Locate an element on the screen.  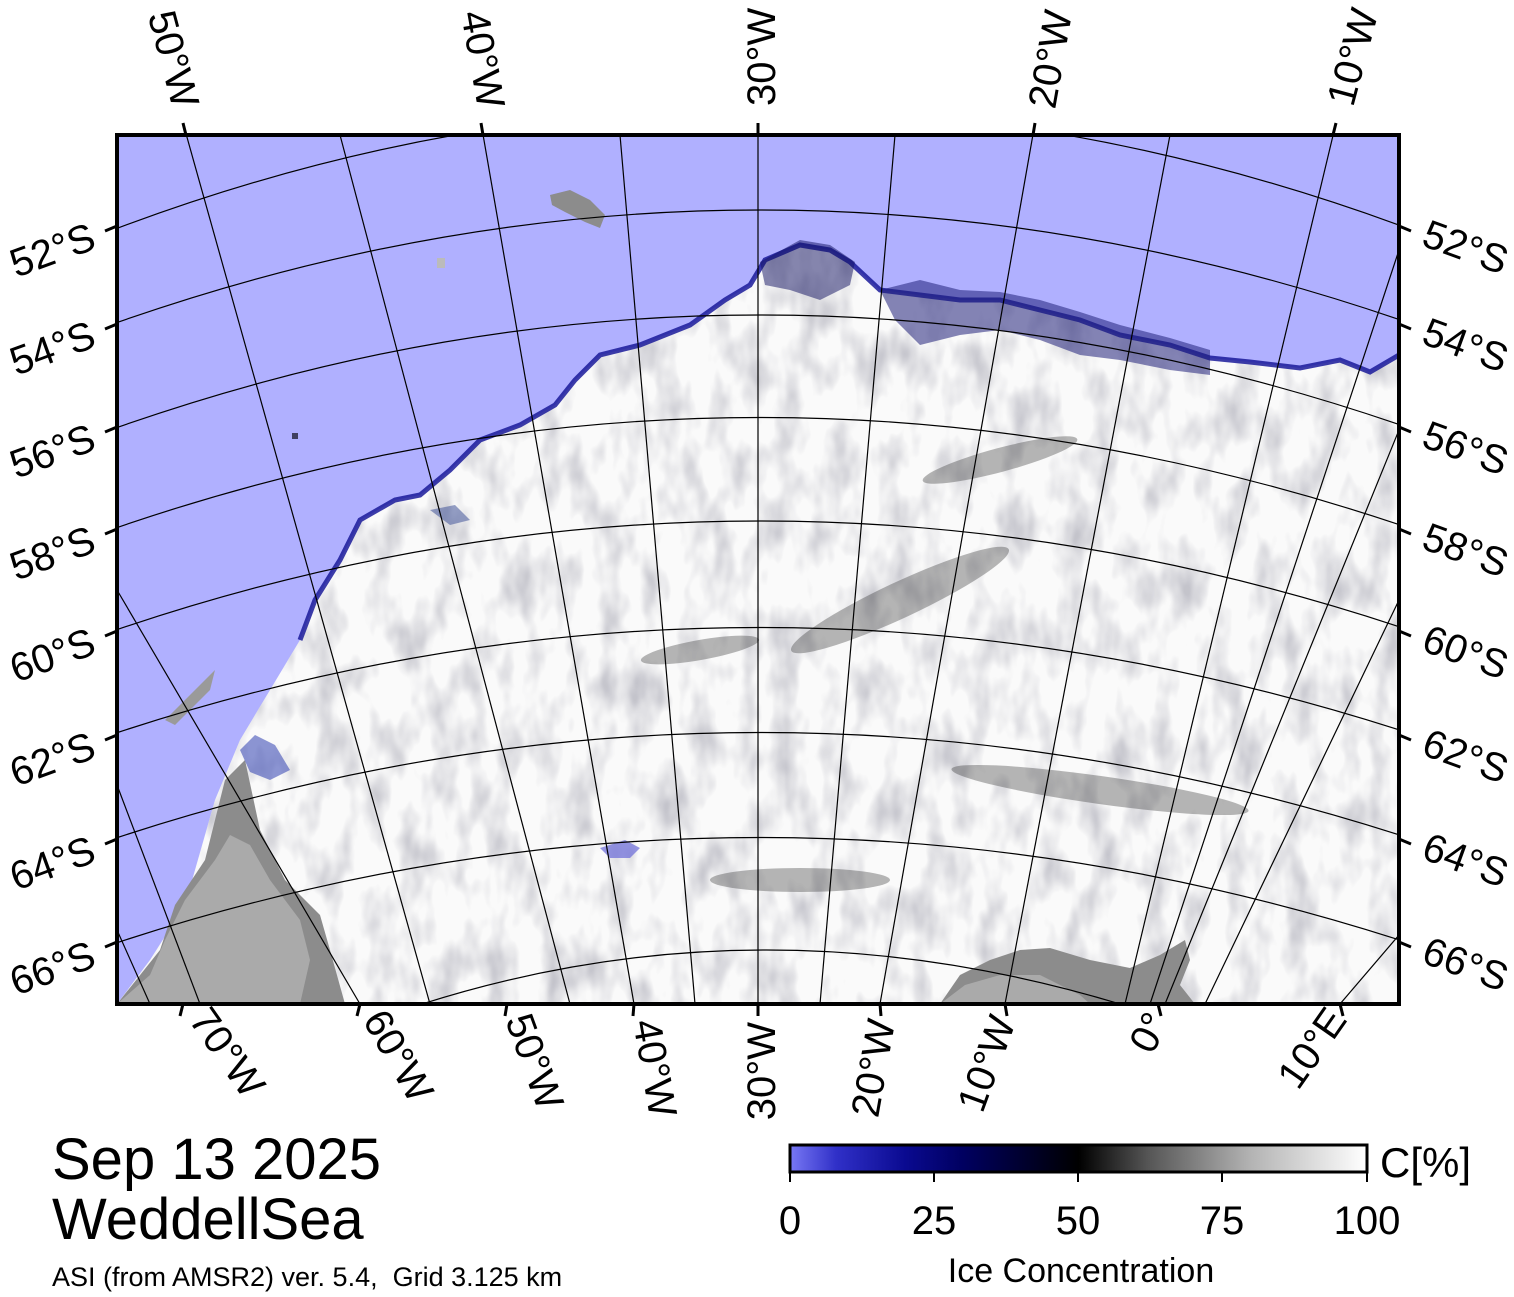
colorbar: 0 25 50 75 100 C[%] Ice Concentration is located at coordinates (1125, 1214).